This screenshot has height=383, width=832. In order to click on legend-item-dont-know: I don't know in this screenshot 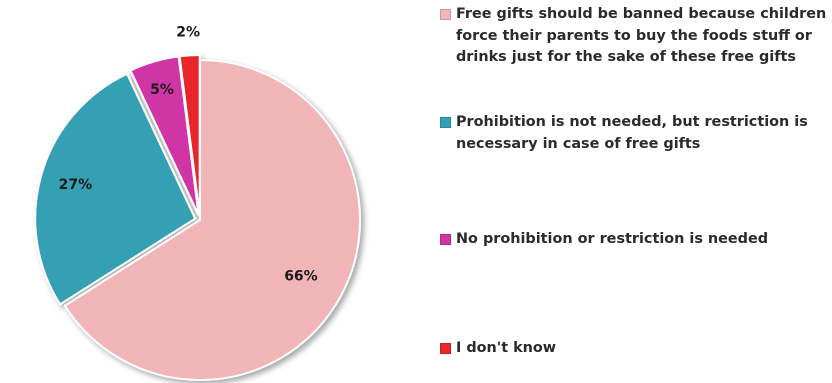, I will do `click(498, 349)`.